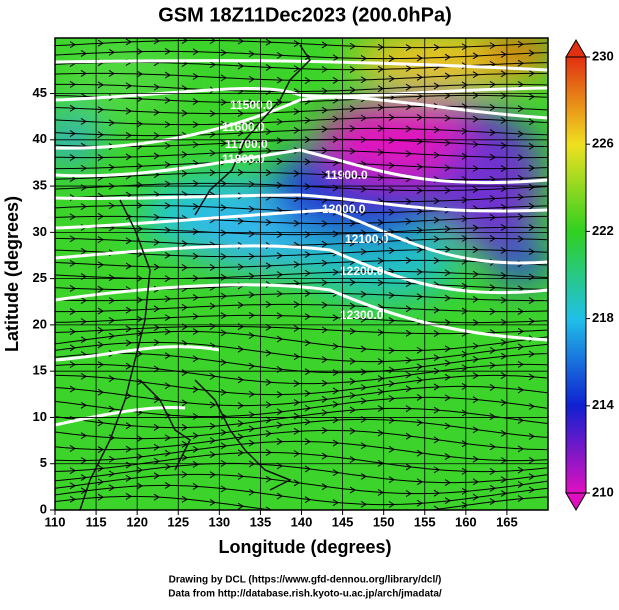 The height and width of the screenshot is (610, 619). I want to click on contour-label: 12300.0, so click(362, 315).